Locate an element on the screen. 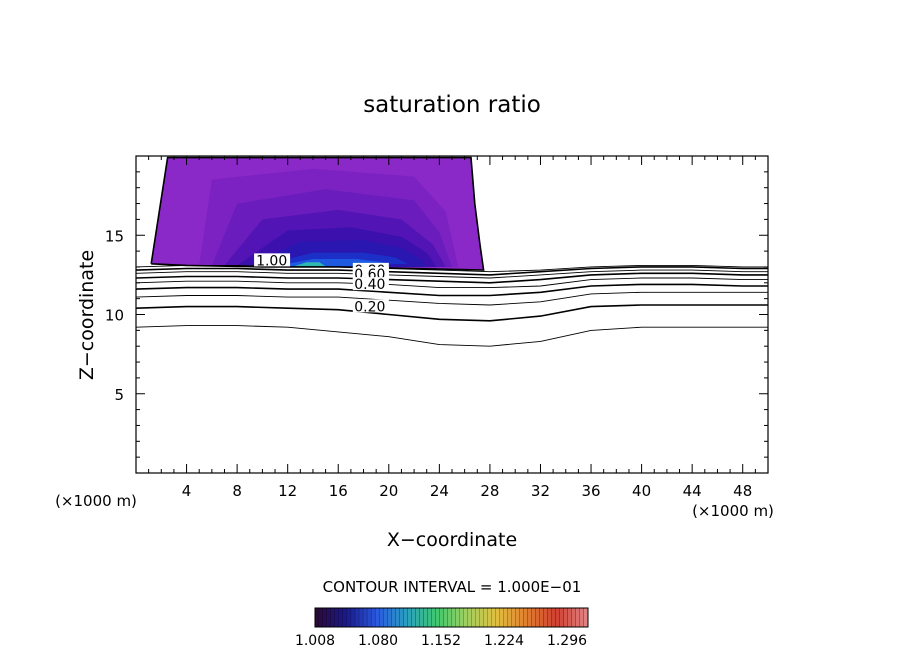  colorbar-tick-label: 1.296 is located at coordinates (567, 641).